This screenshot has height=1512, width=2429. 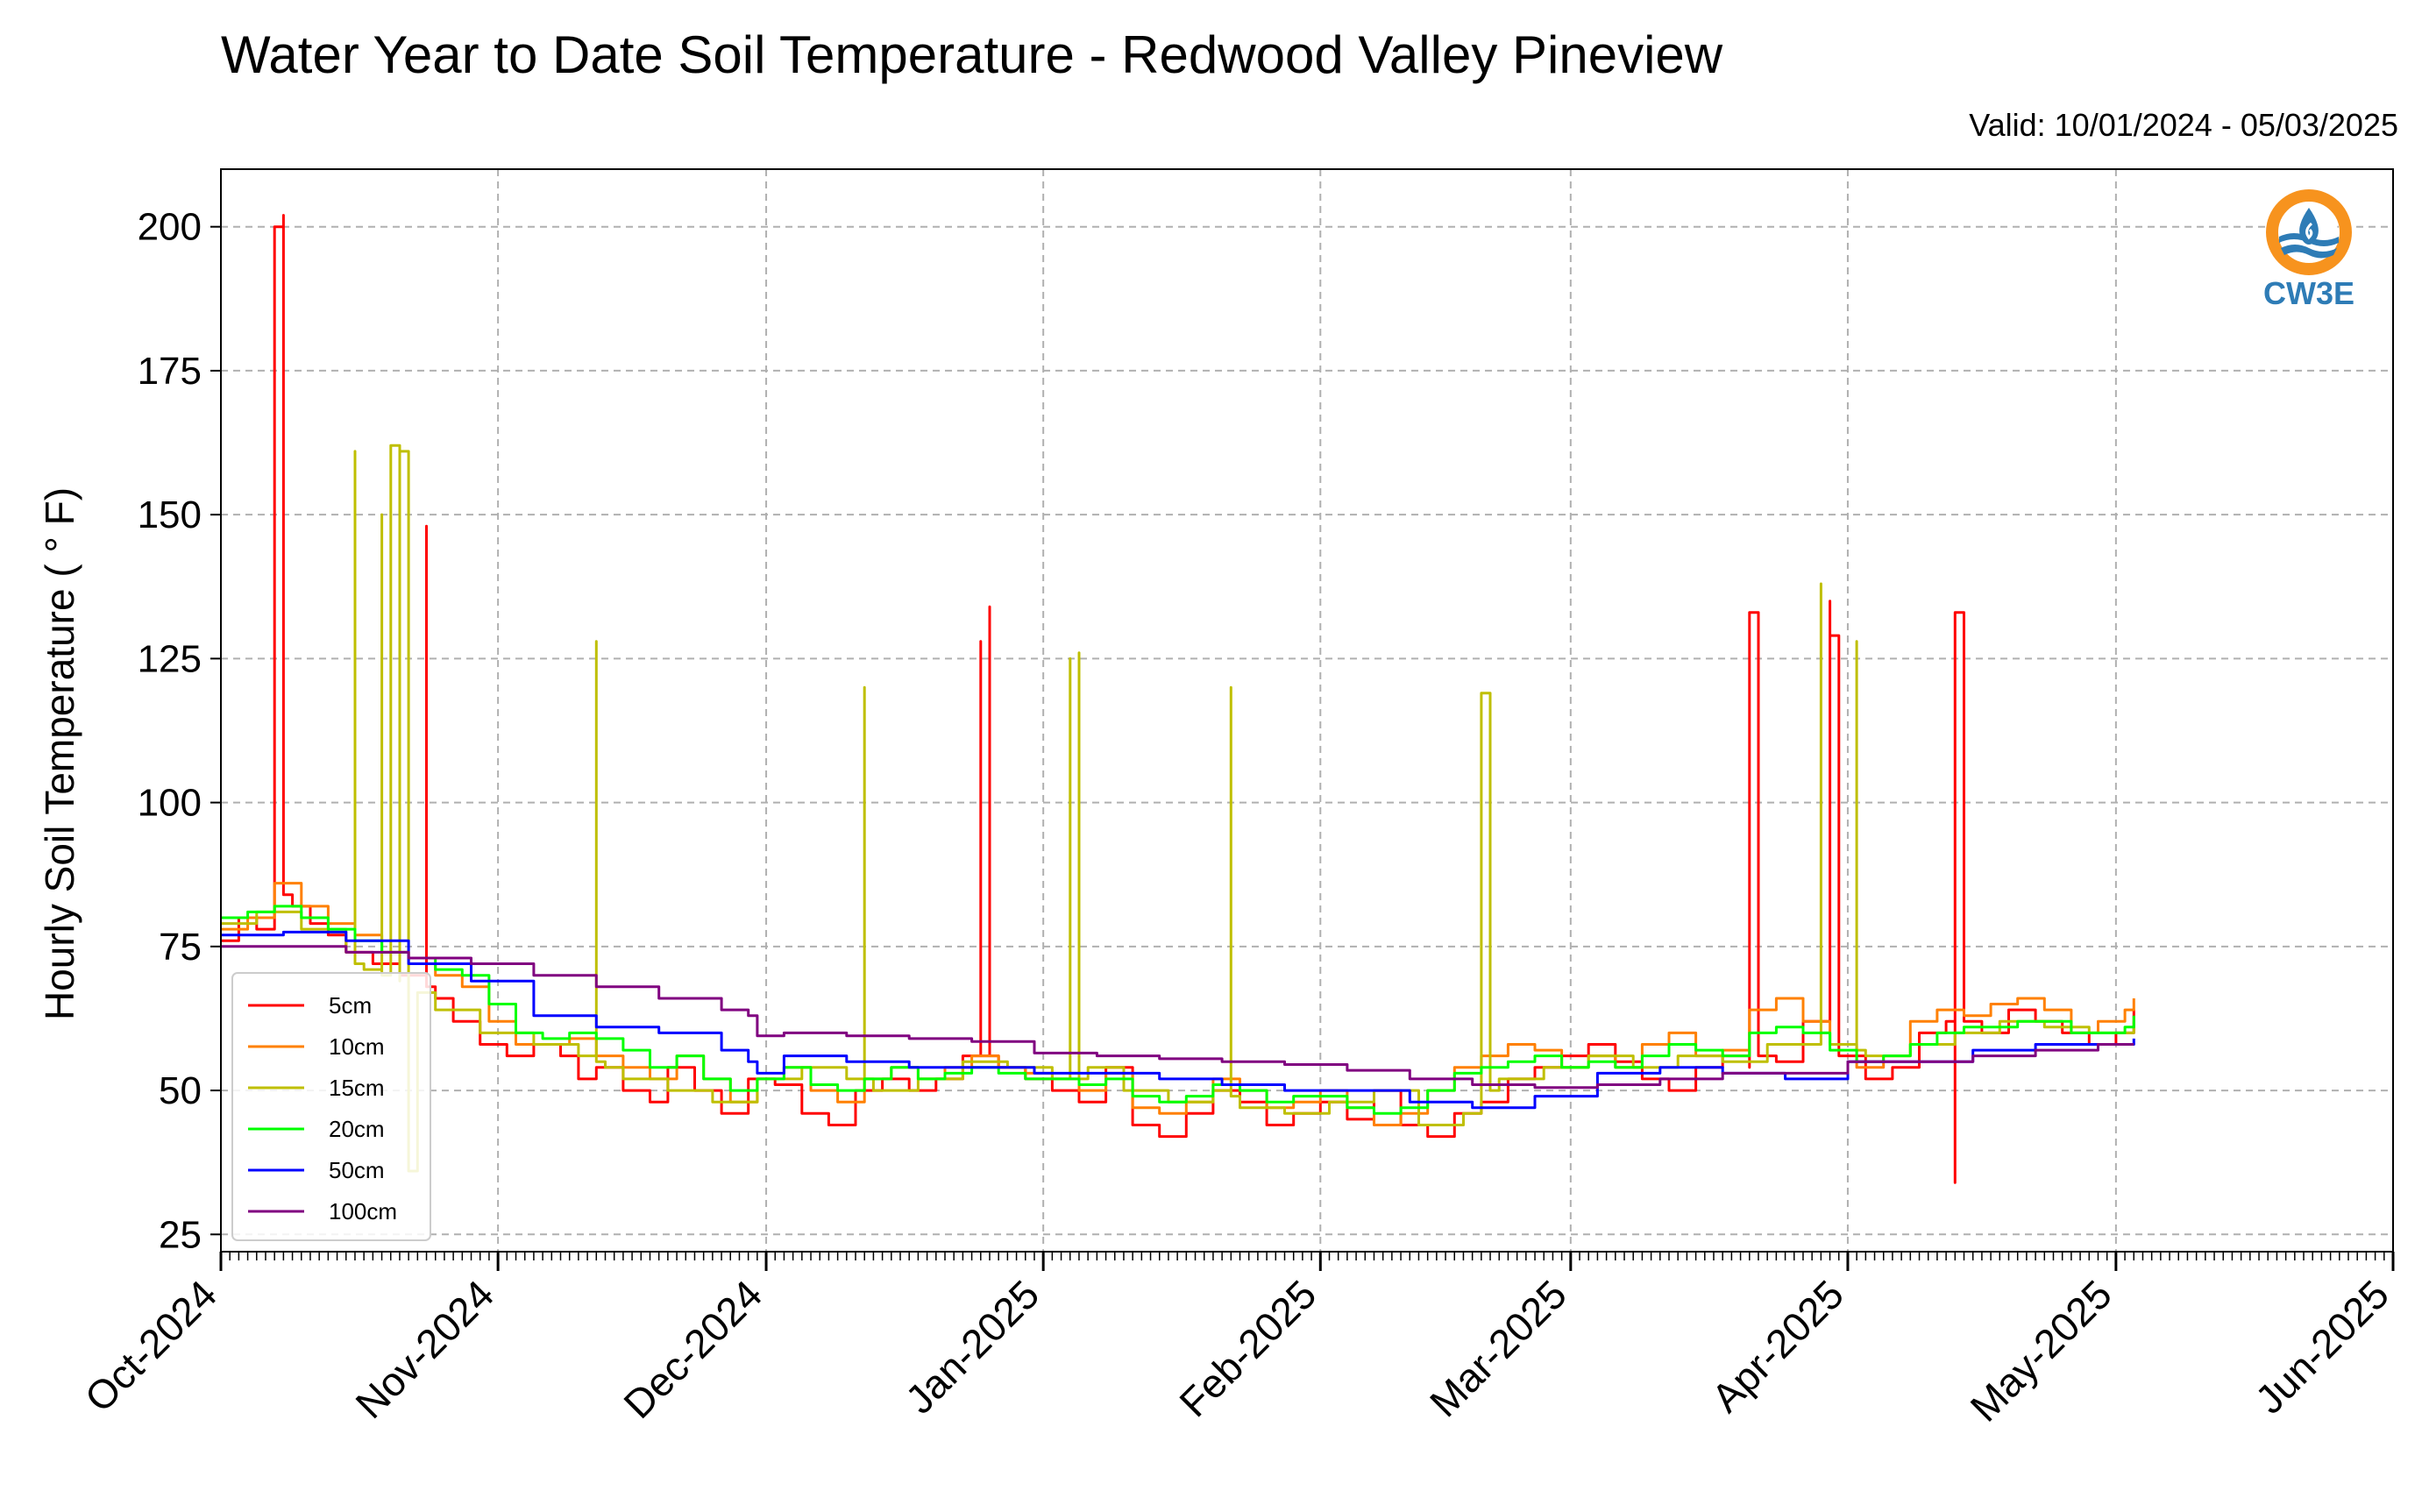 I want to click on legend-box, so click(x=331, y=1106).